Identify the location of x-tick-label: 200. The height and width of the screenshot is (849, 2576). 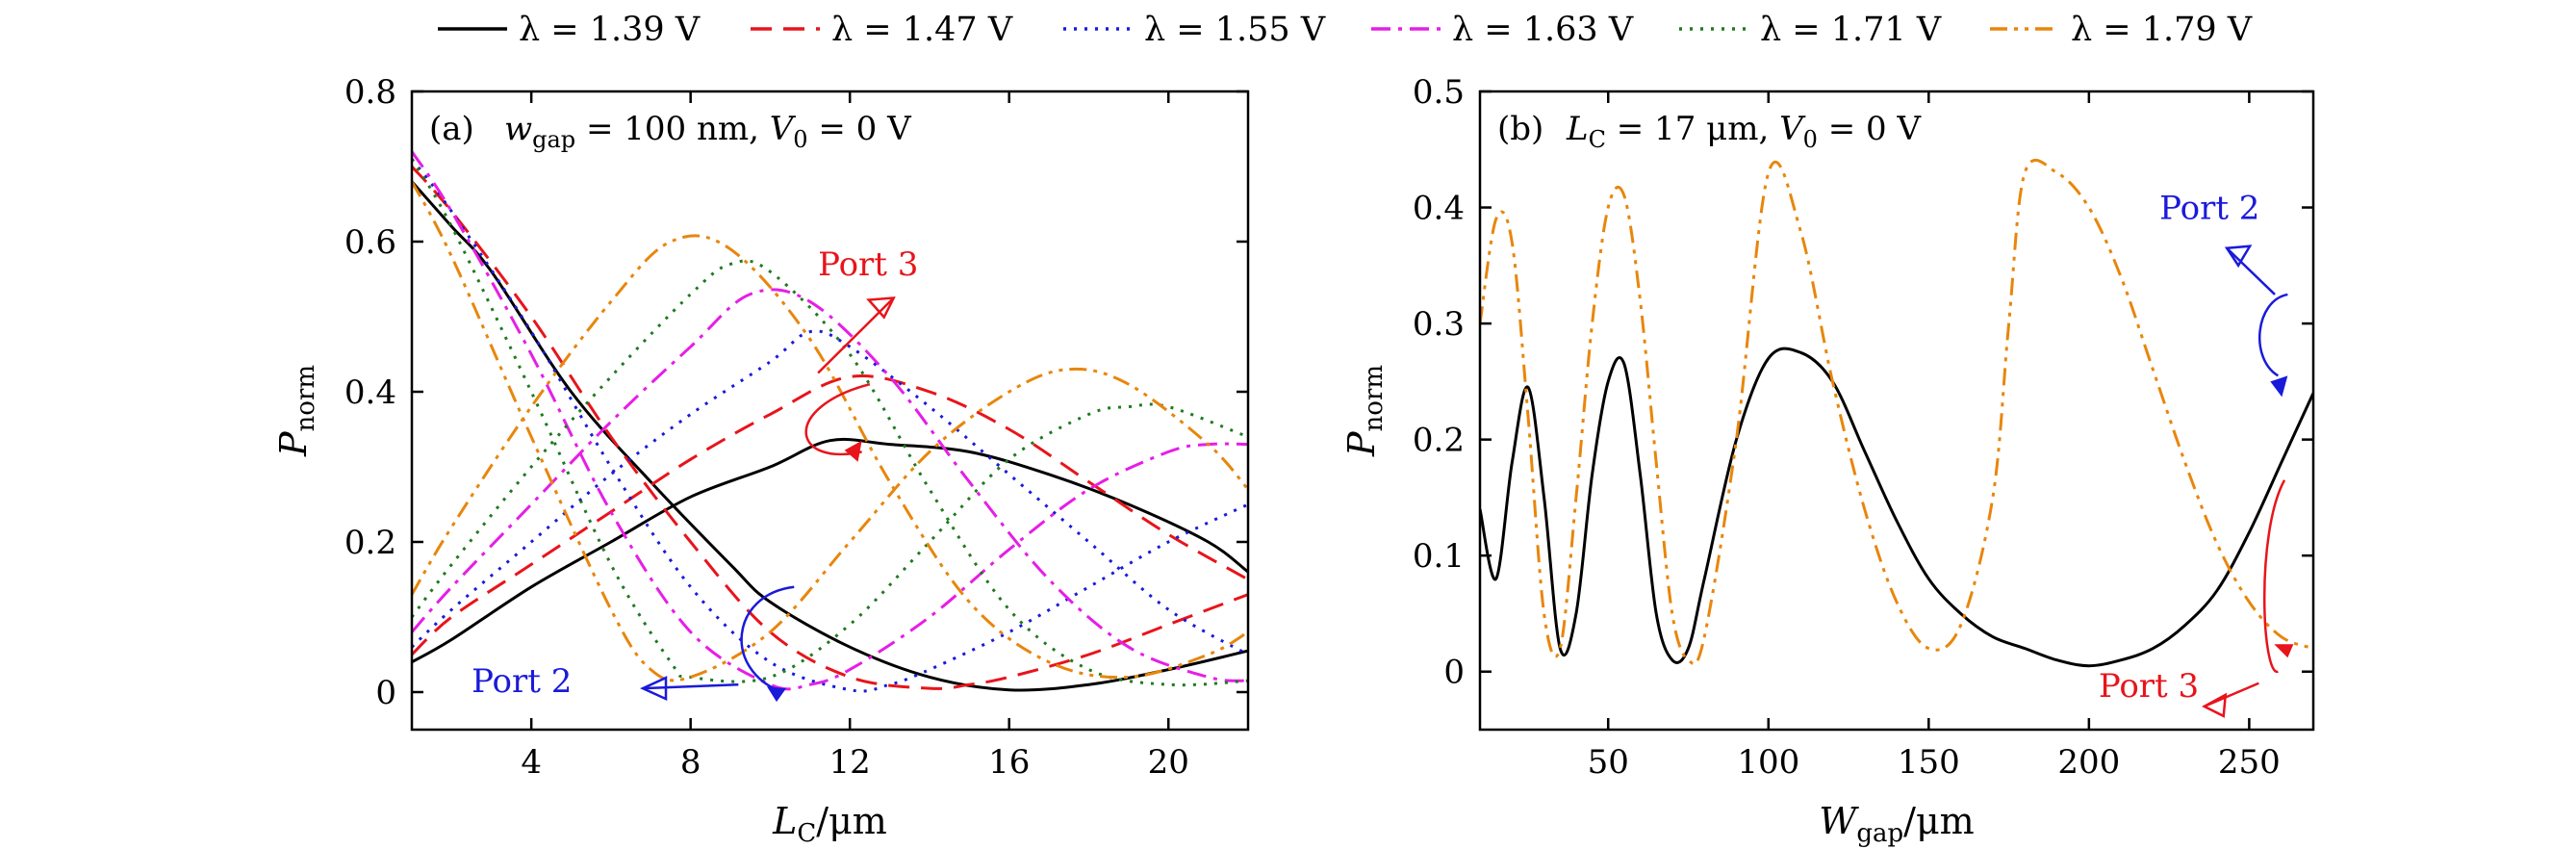
(2088, 762).